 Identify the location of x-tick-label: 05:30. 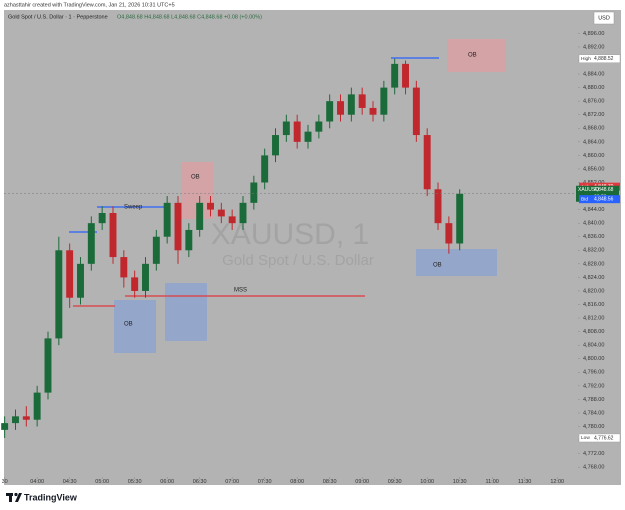
(135, 482).